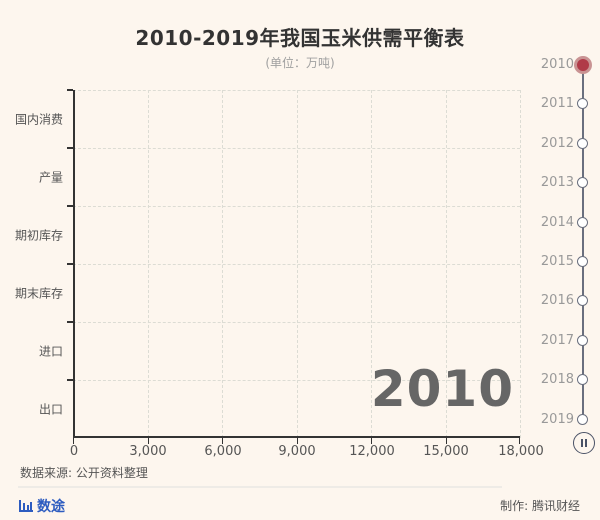 This screenshot has height=520, width=600. I want to click on x-tick-label: 3,000, so click(148, 451).